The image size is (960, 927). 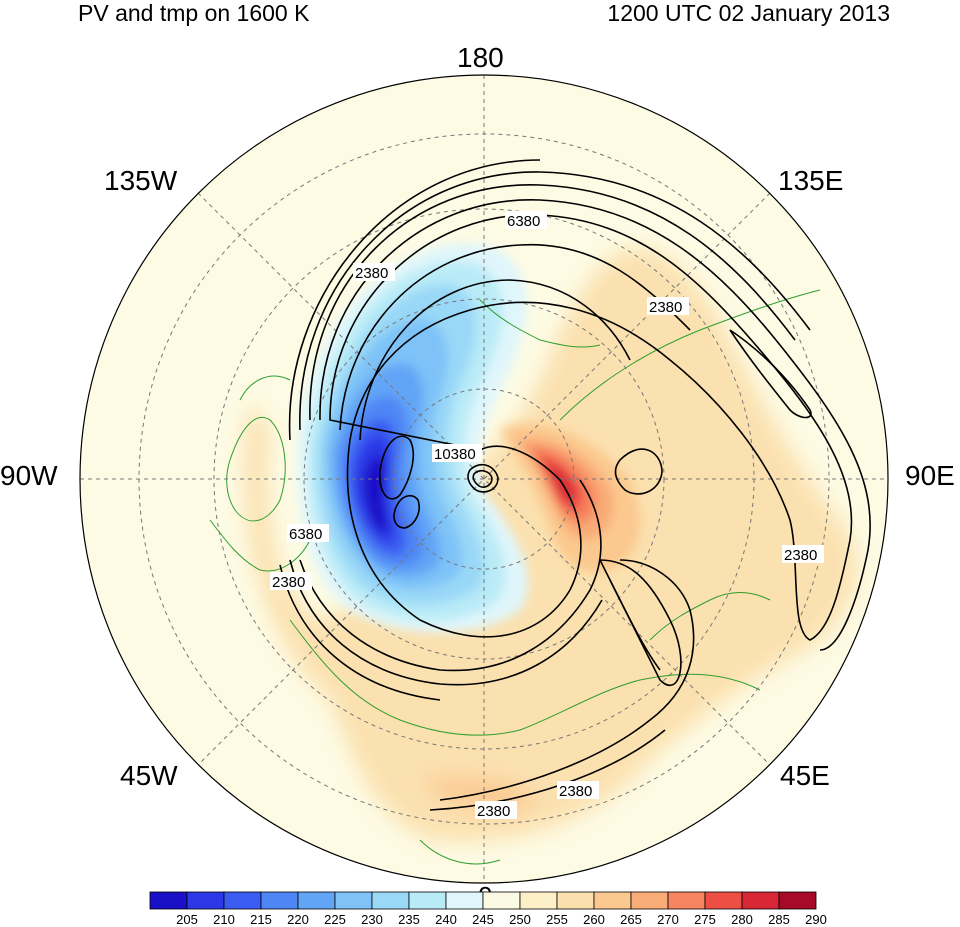 What do you see at coordinates (480, 57) in the screenshot?
I see `longitude-label-180: 180` at bounding box center [480, 57].